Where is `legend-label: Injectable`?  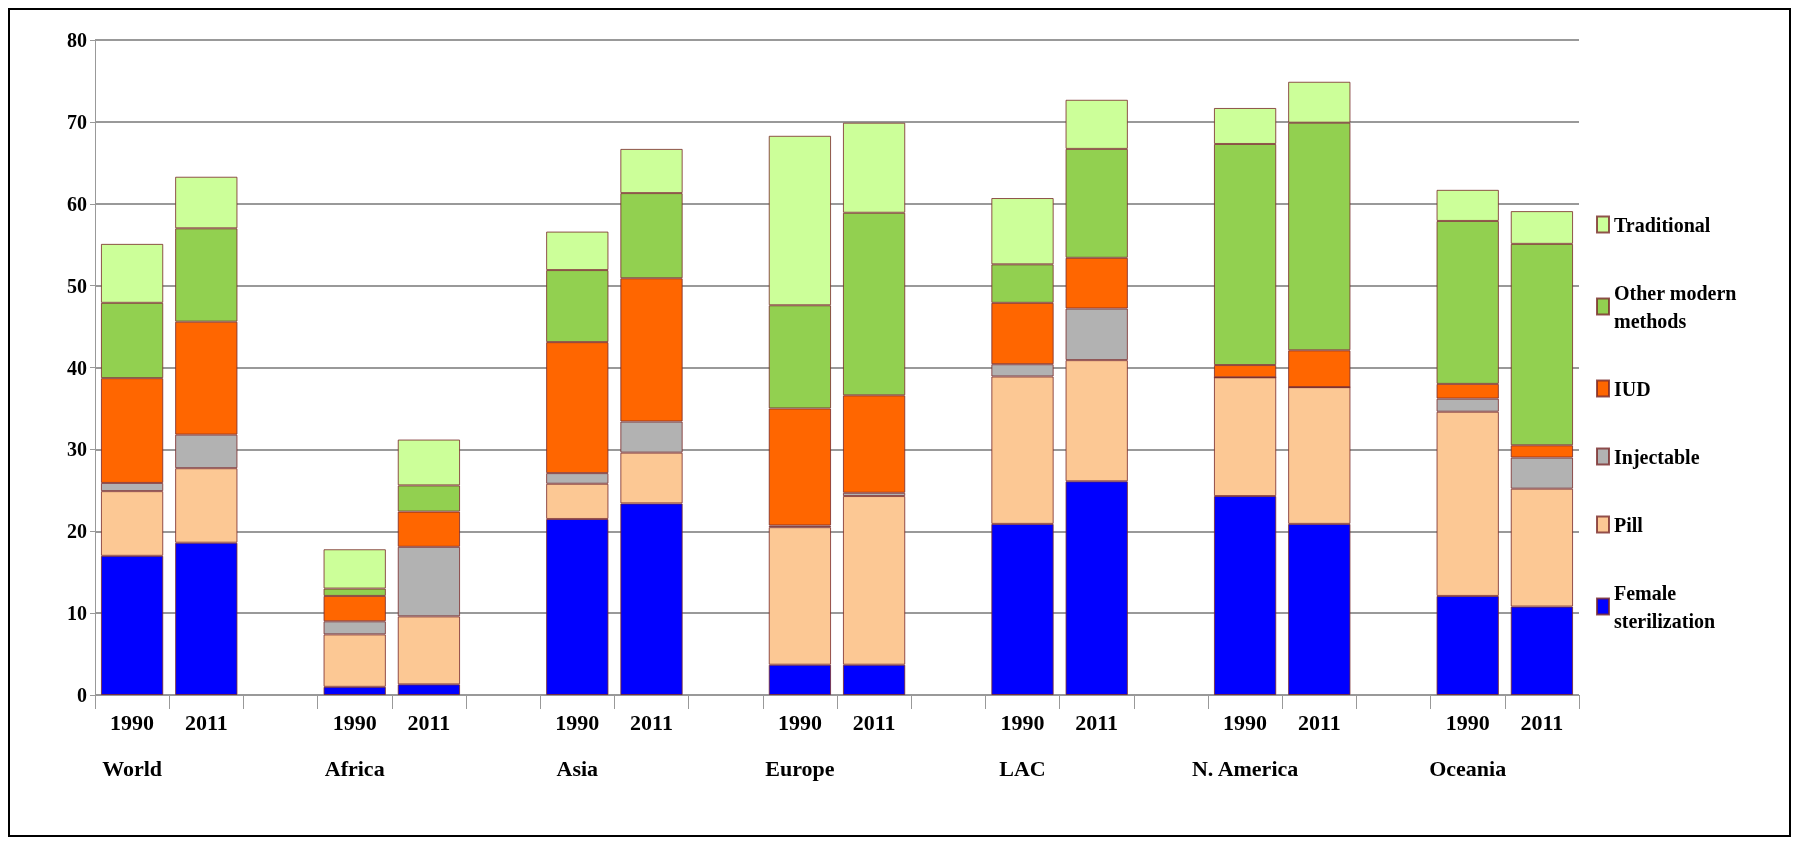
legend-label: Injectable is located at coordinates (1657, 457).